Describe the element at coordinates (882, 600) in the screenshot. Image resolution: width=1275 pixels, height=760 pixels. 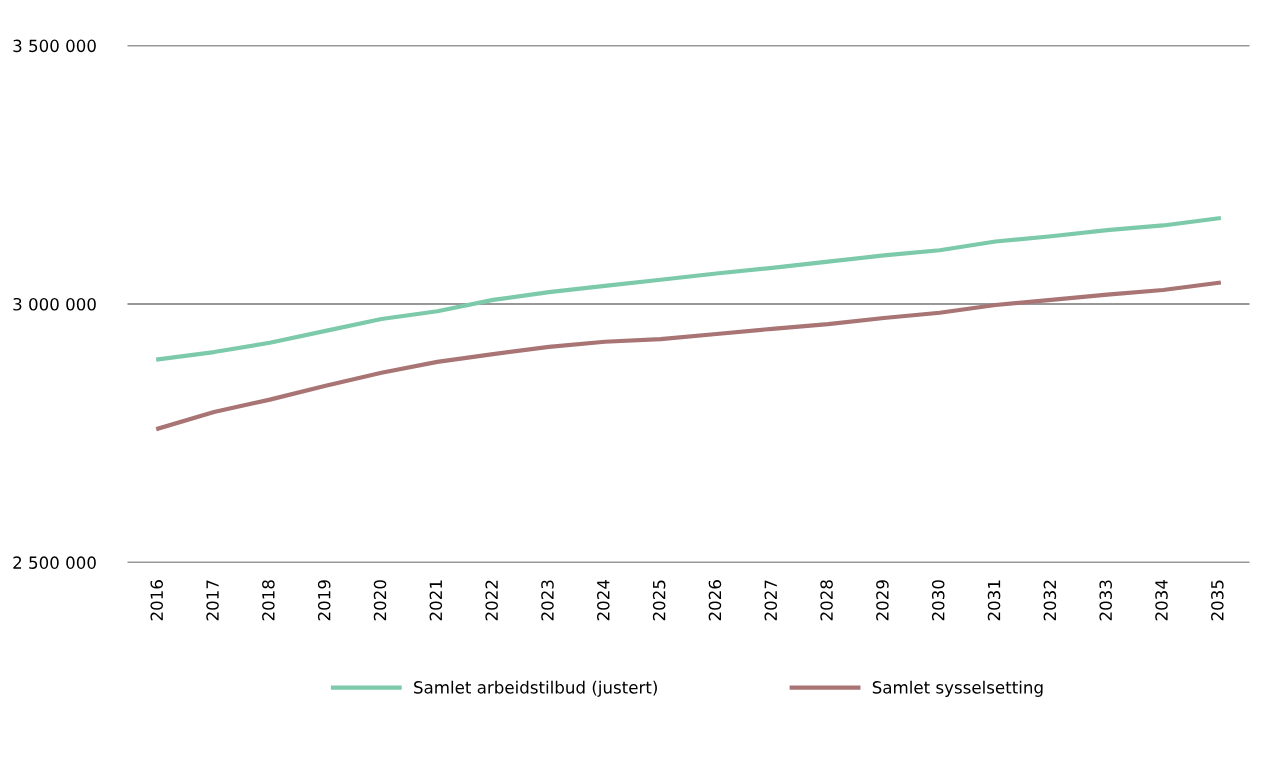
I see `x-tick-label: 2029` at that location.